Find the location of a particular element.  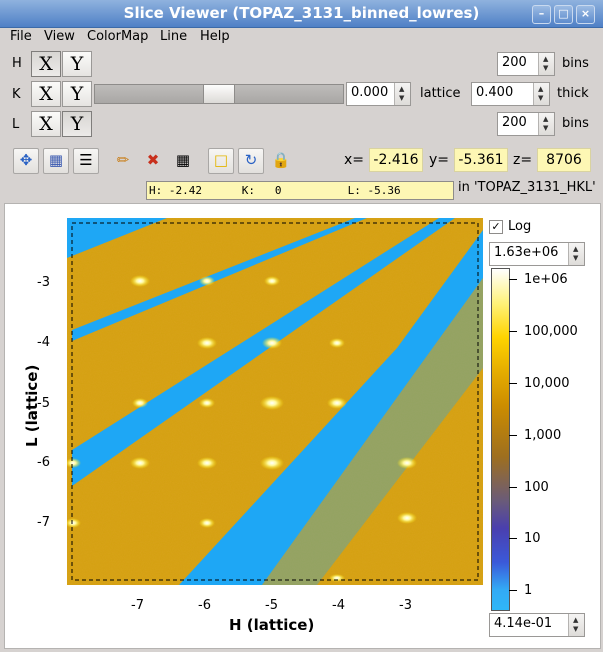

dim-k-label: K is located at coordinates (16, 94).